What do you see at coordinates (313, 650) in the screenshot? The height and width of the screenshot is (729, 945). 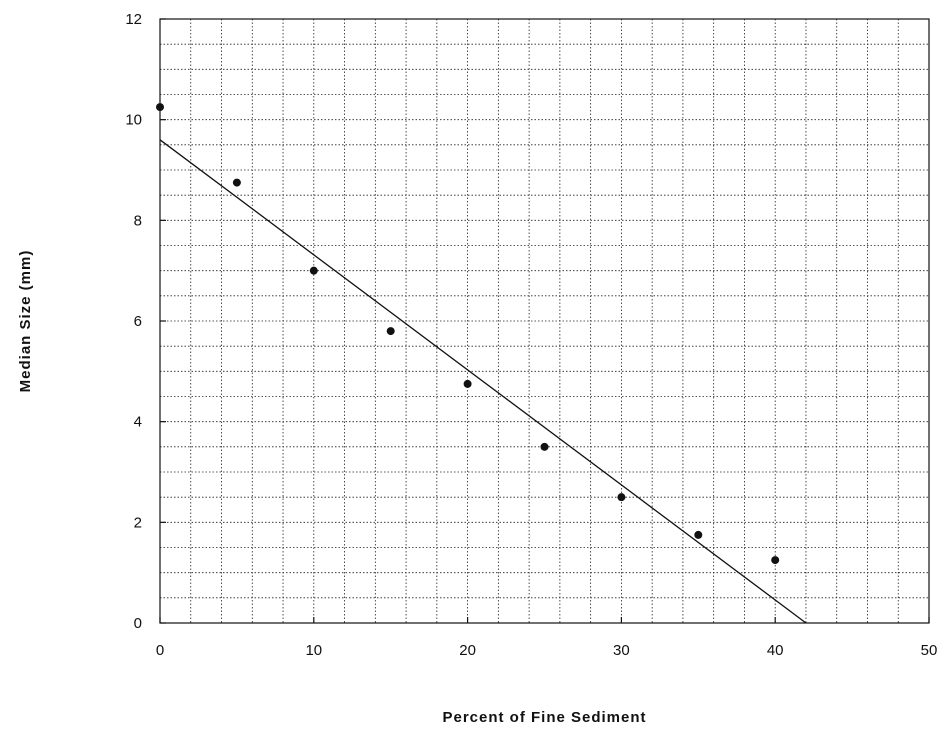 I see `x-tick-label: 10` at bounding box center [313, 650].